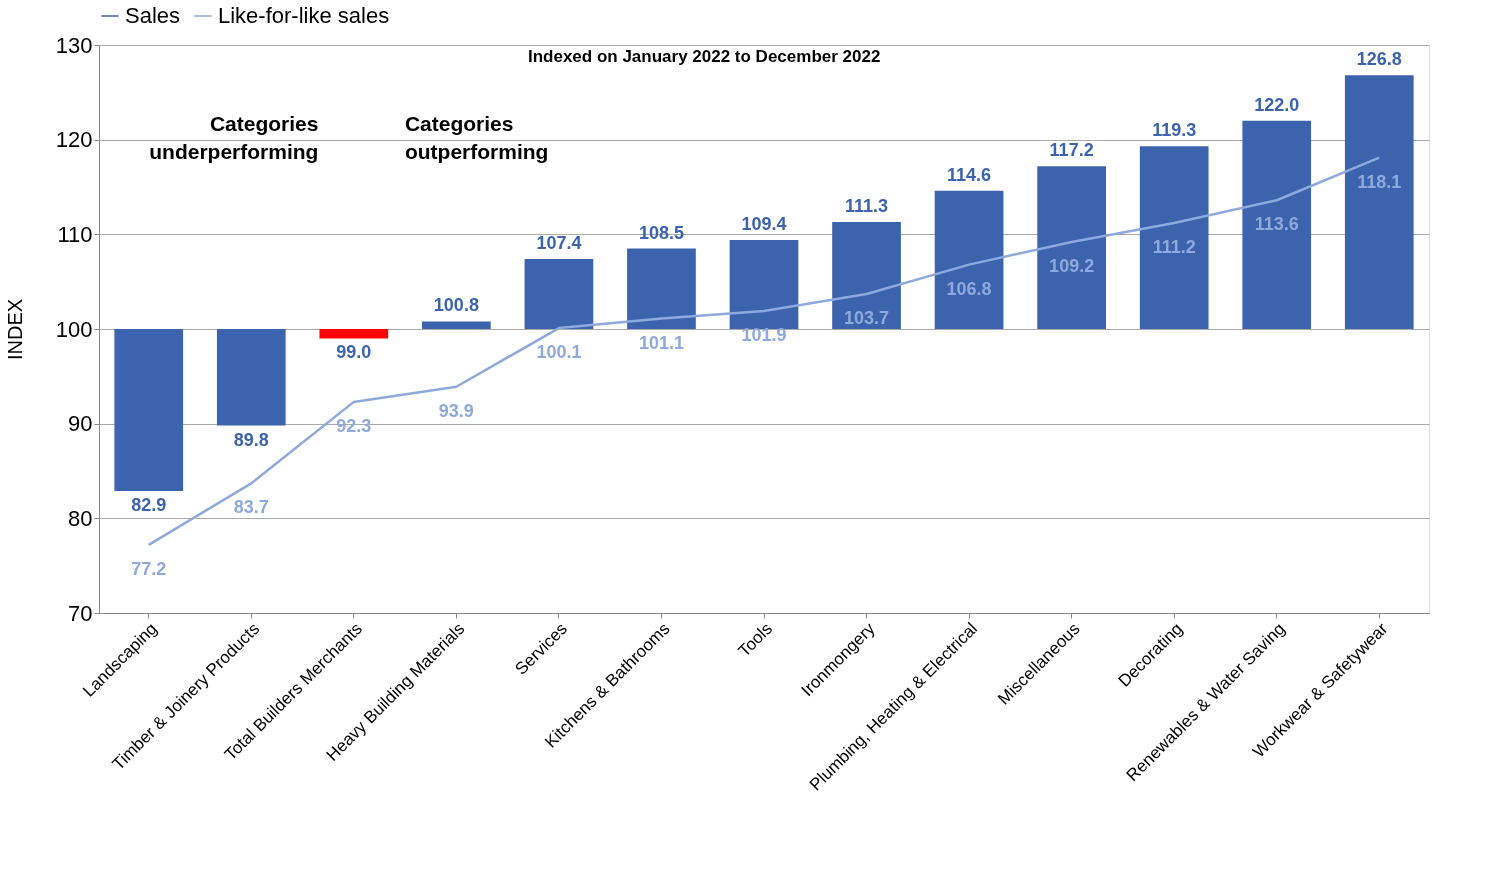 The height and width of the screenshot is (890, 1488). I want to click on y-tick-label: 80, so click(80, 518).